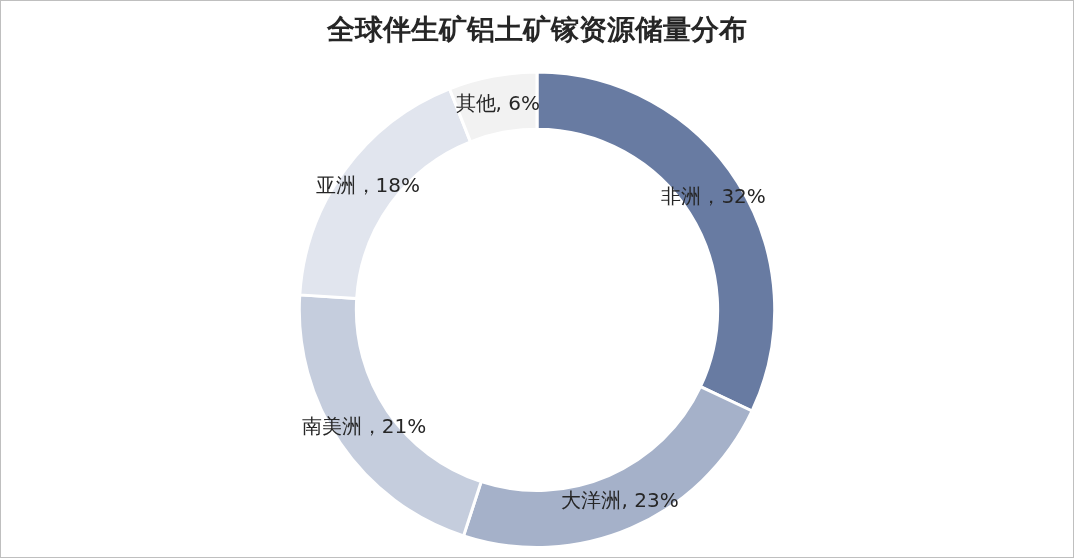 Image resolution: width=1074 pixels, height=558 pixels. I want to click on slice-label: 南美洲, so click(331, 425).